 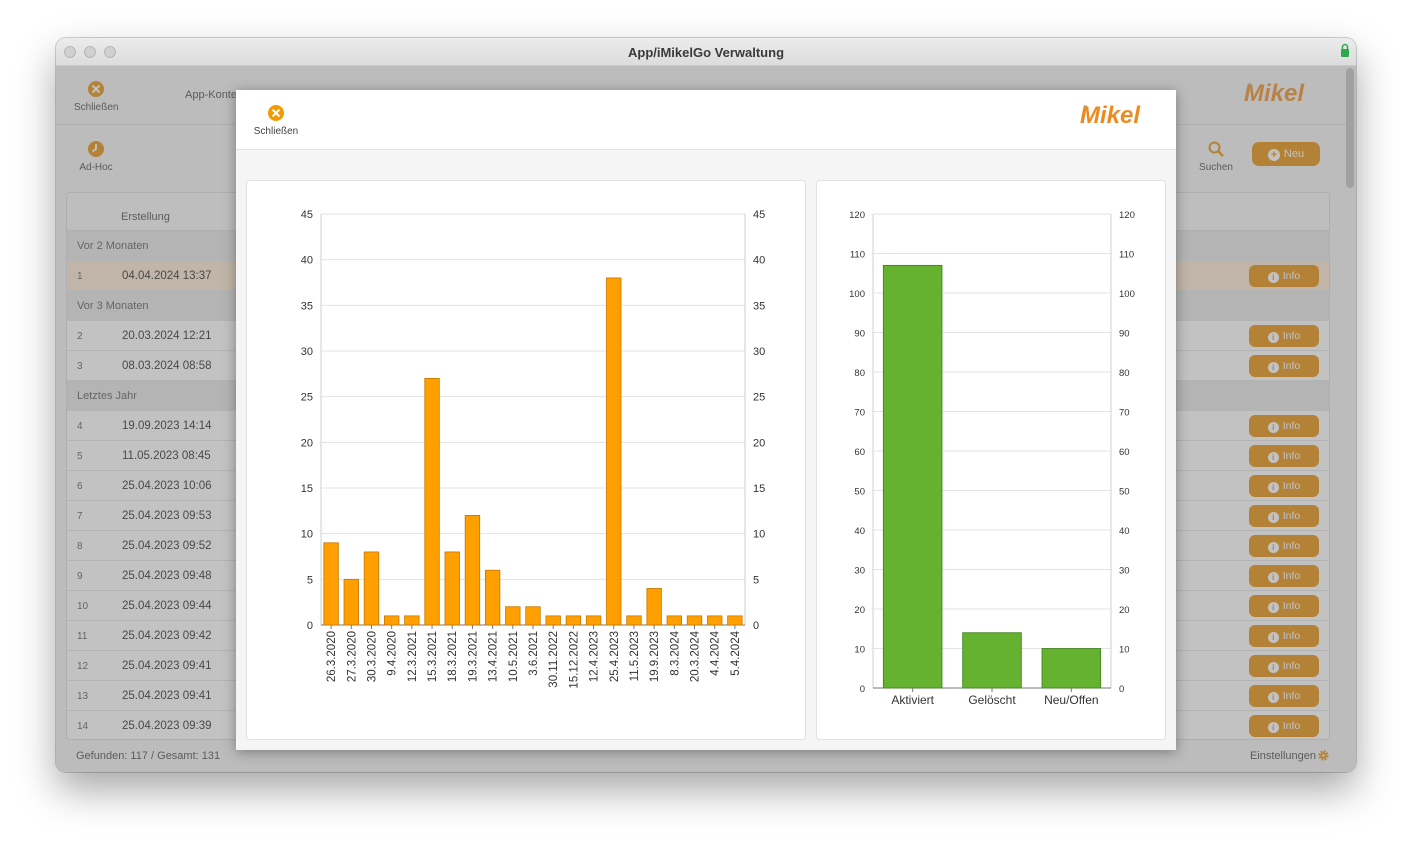 What do you see at coordinates (110, 52) in the screenshot?
I see `zoom-window-button` at bounding box center [110, 52].